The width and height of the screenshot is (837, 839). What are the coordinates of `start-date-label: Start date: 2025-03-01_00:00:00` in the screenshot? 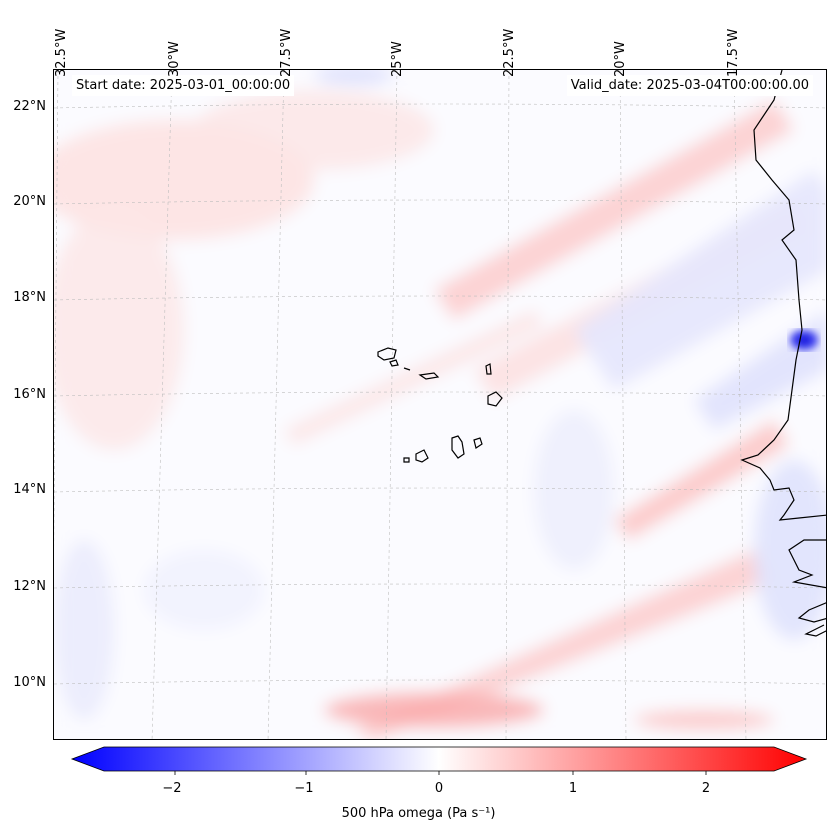 It's located at (183, 85).